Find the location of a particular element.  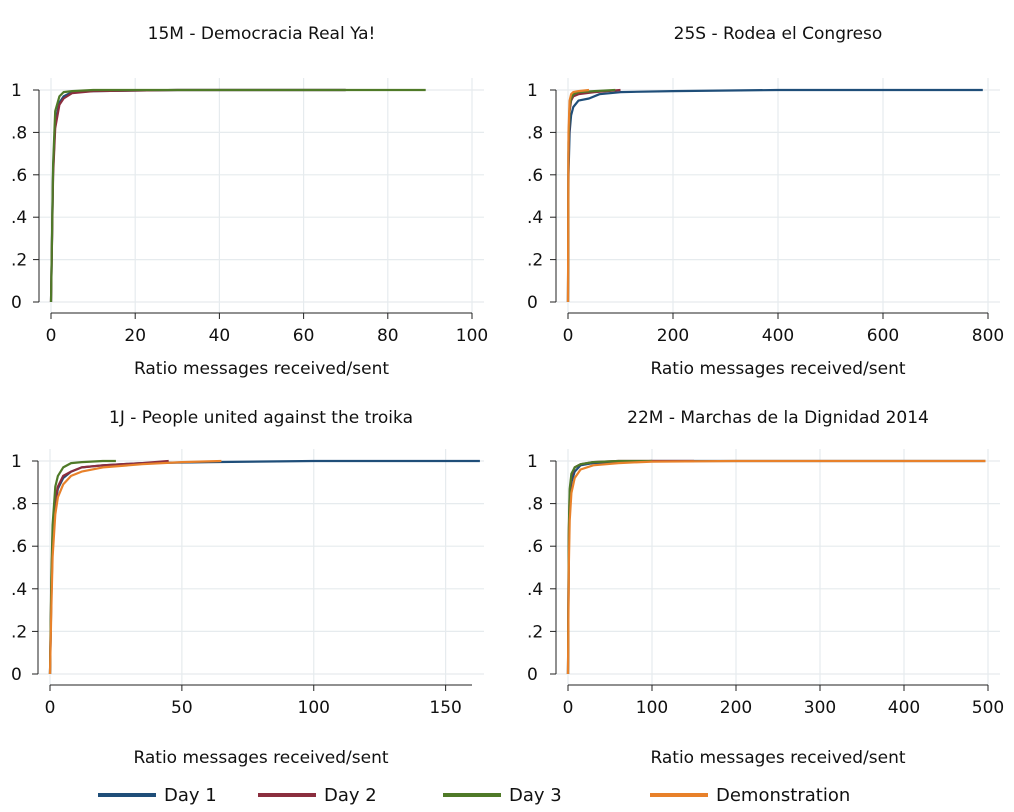

legend-swatch-demonstration is located at coordinates (679, 795).